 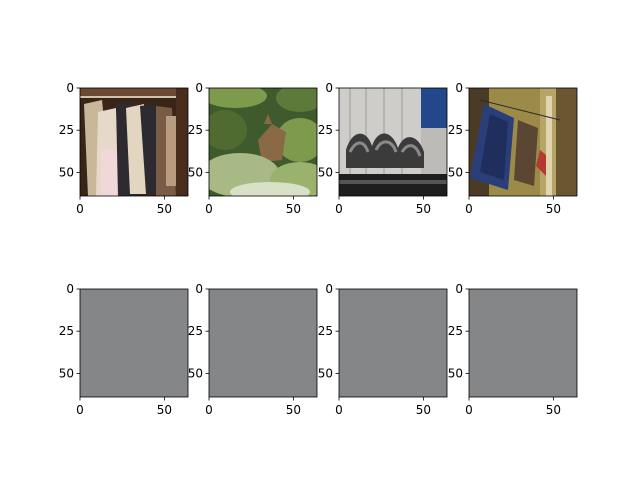 I want to click on panel-3-axes: 0 50 0 25 50, so click(x=513, y=148).